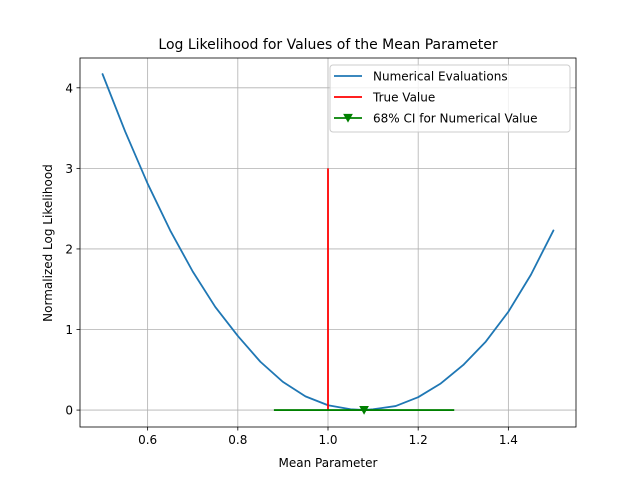  What do you see at coordinates (327, 440) in the screenshot?
I see `x-tick-label: 1.0` at bounding box center [327, 440].